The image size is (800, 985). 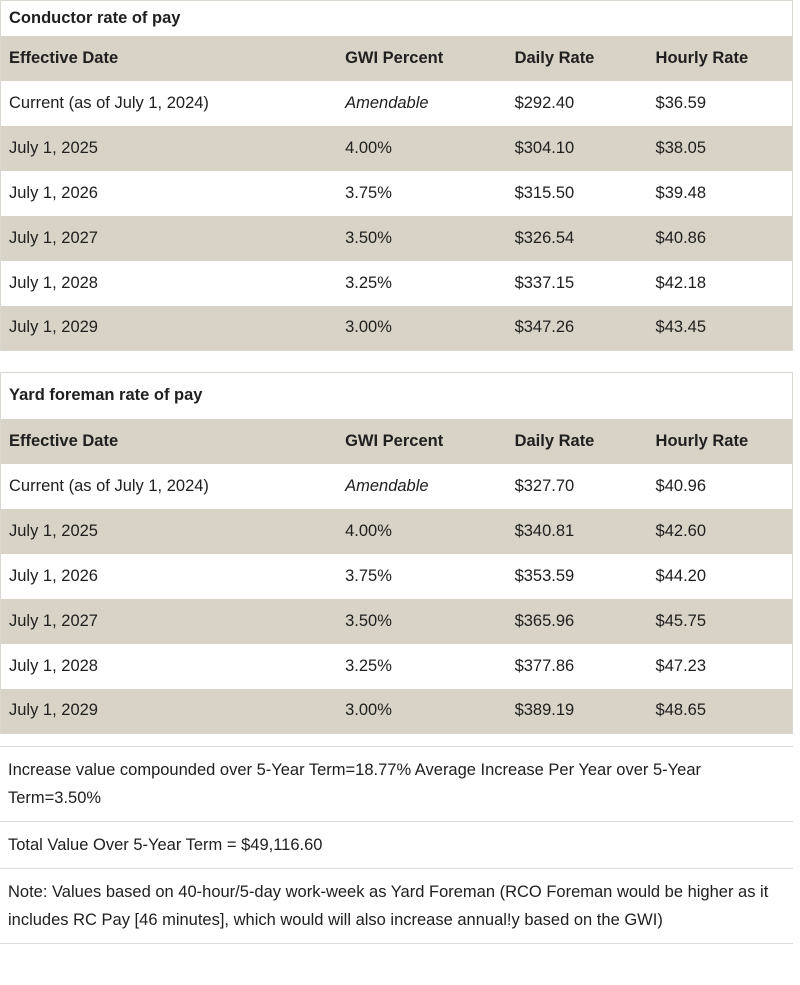 I want to click on table-row: July 1, 2029 3.00% $389.19 $48.65, so click(x=396, y=711).